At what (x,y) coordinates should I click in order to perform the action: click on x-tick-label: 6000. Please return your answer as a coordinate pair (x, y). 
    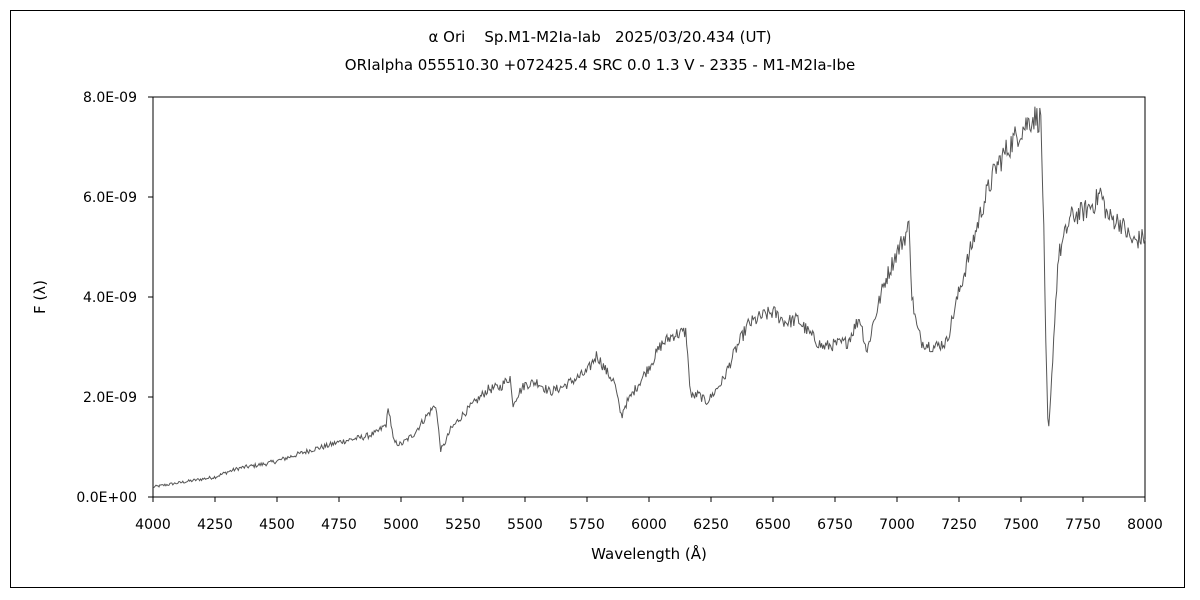
    Looking at the image, I should click on (649, 525).